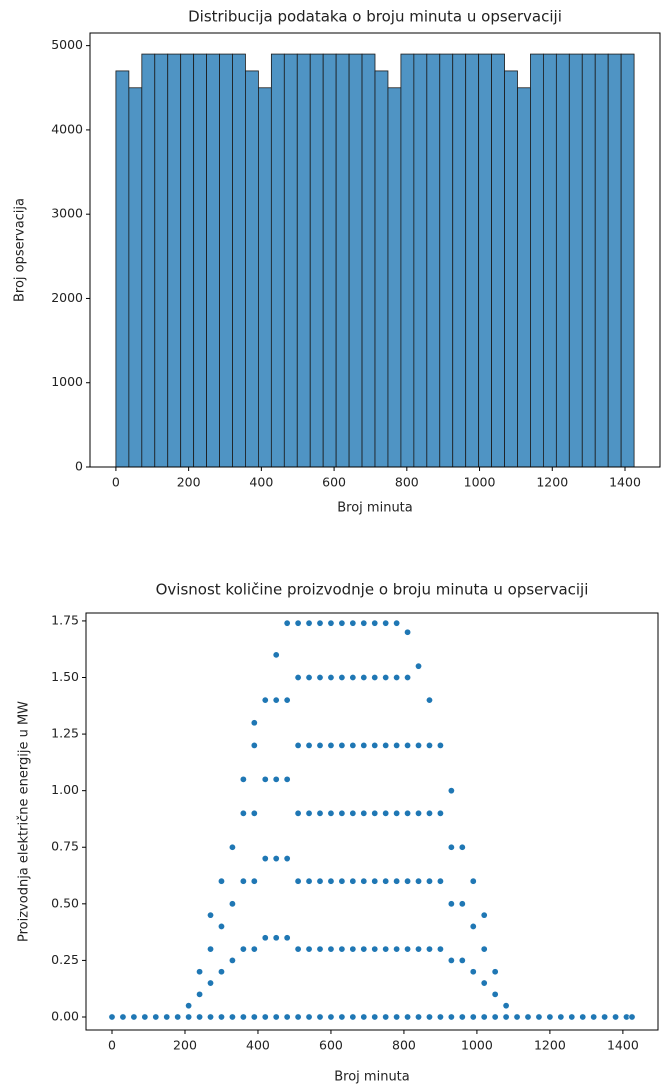 Image resolution: width=662 pixels, height=1088 pixels. I want to click on x-tick-label: 800, so click(407, 482).